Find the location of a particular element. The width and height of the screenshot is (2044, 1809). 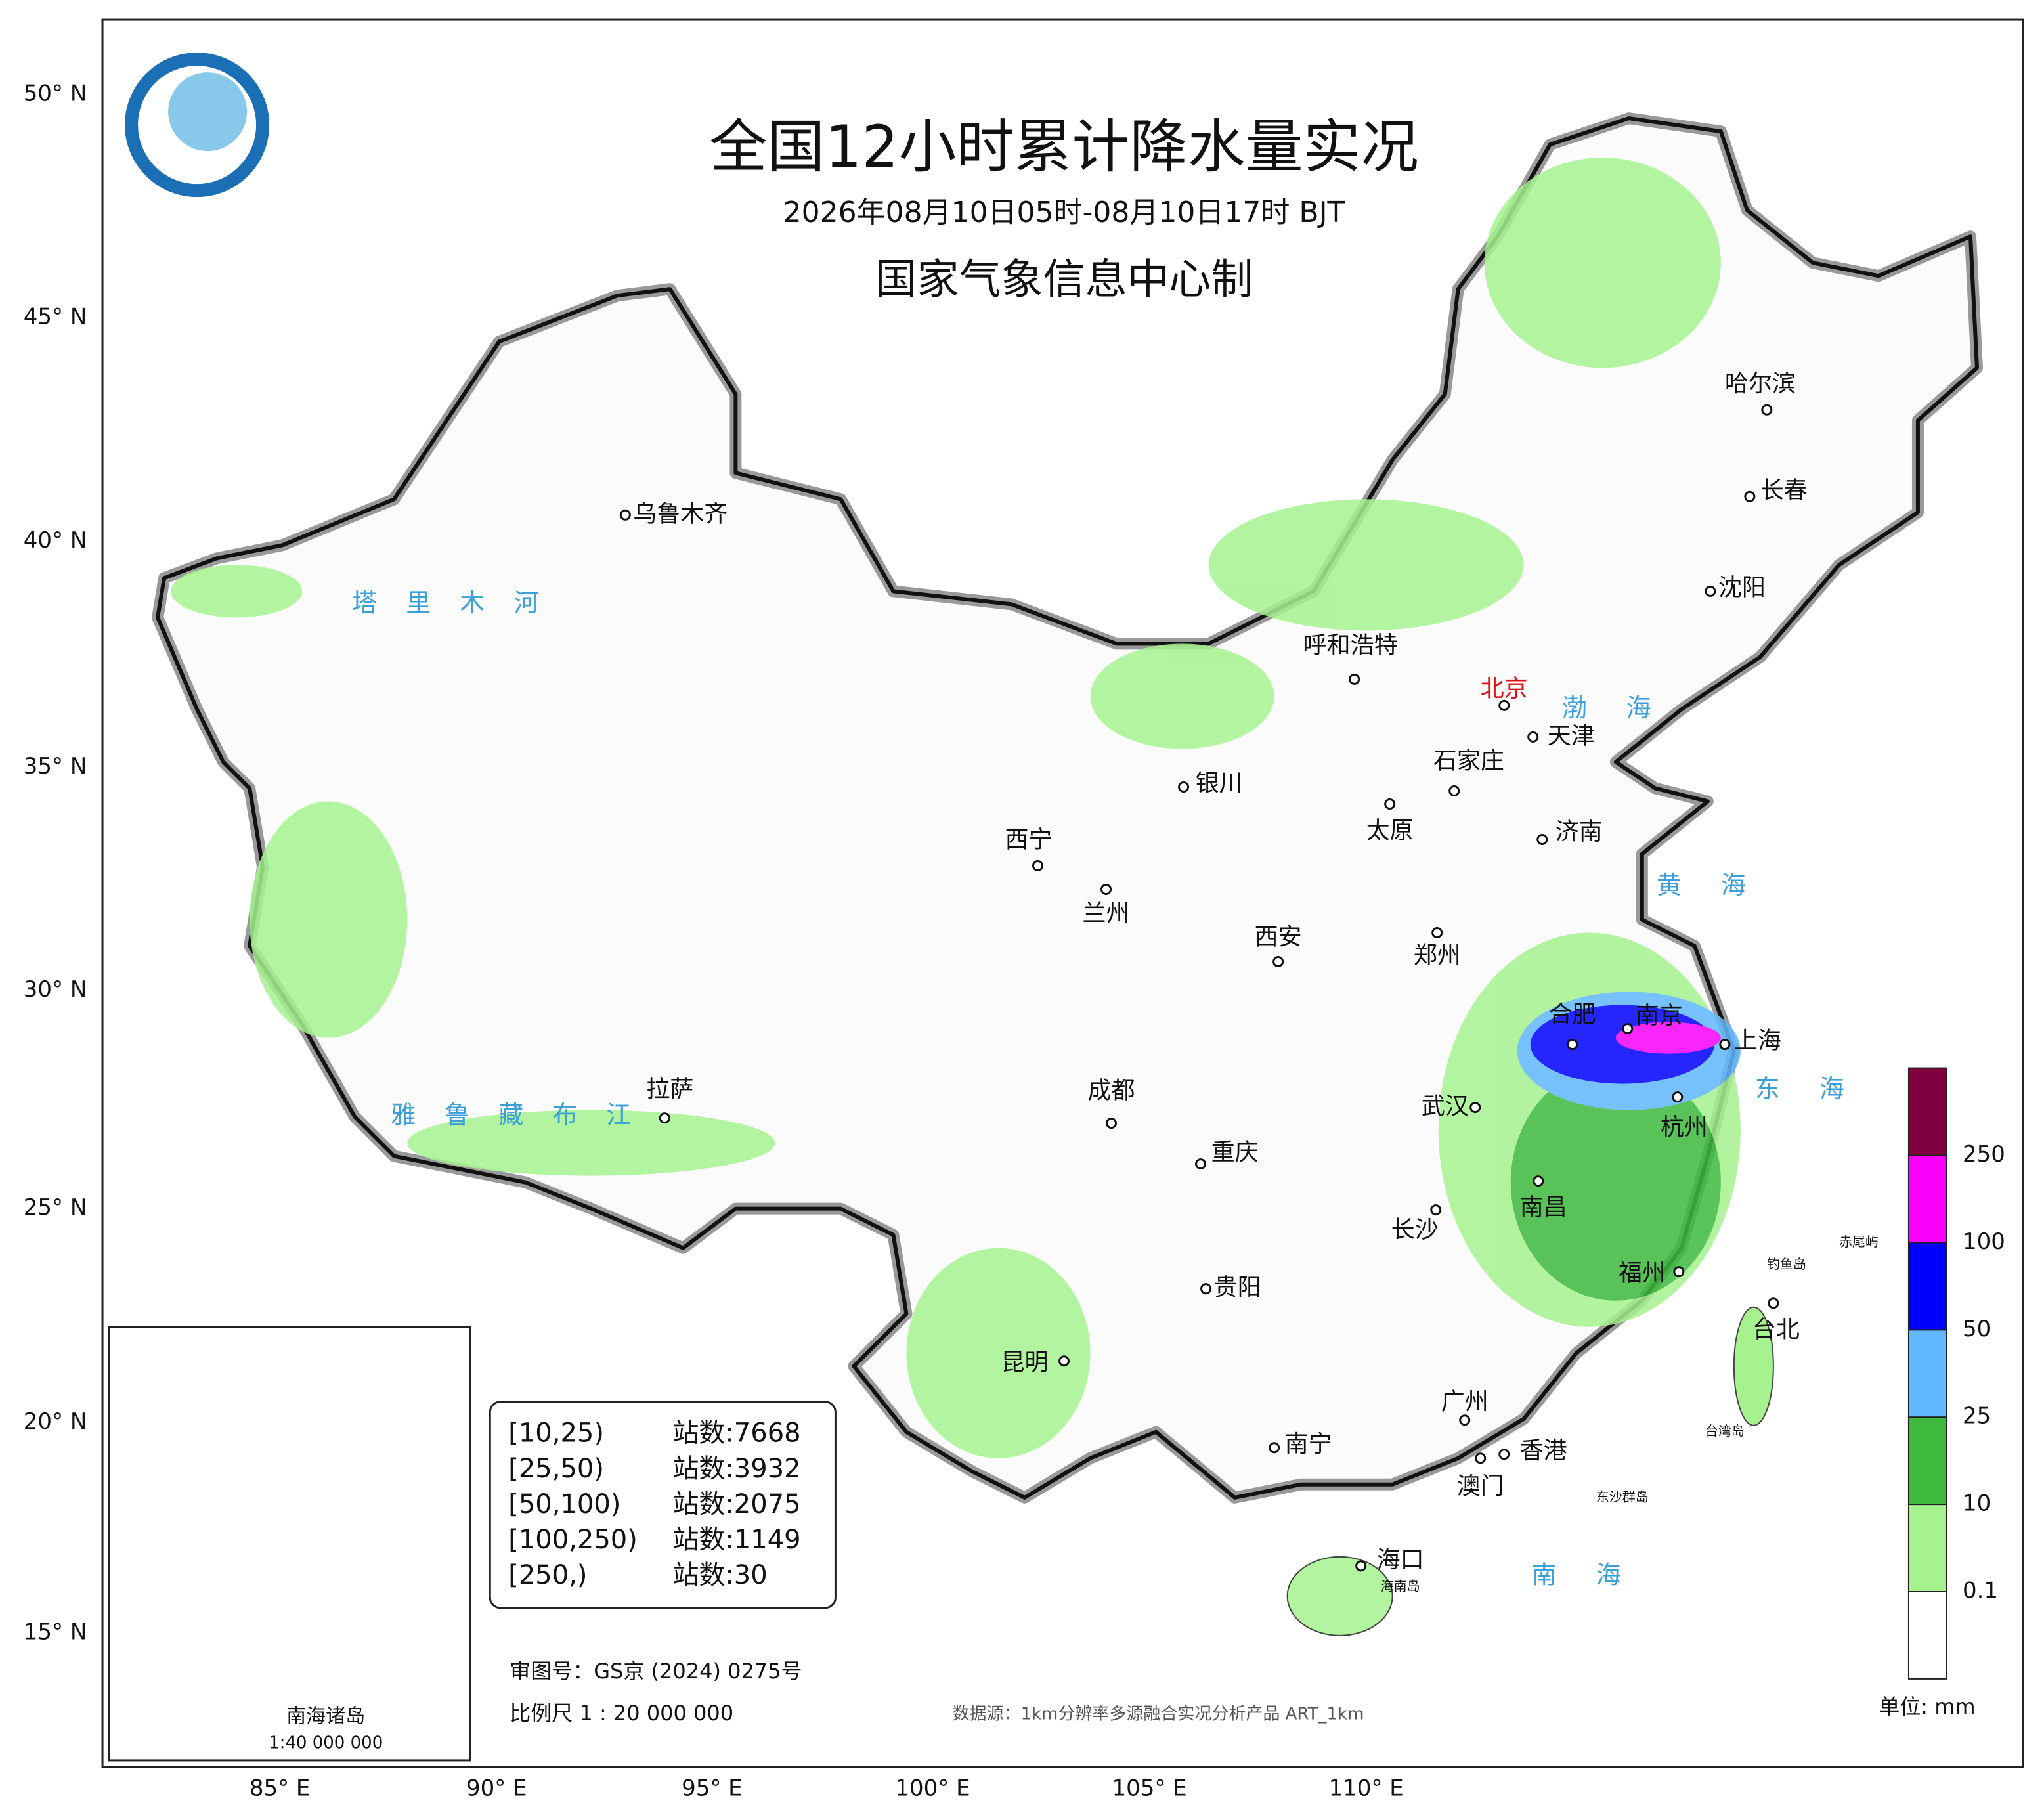

city-label: 长沙 is located at coordinates (1415, 1230).